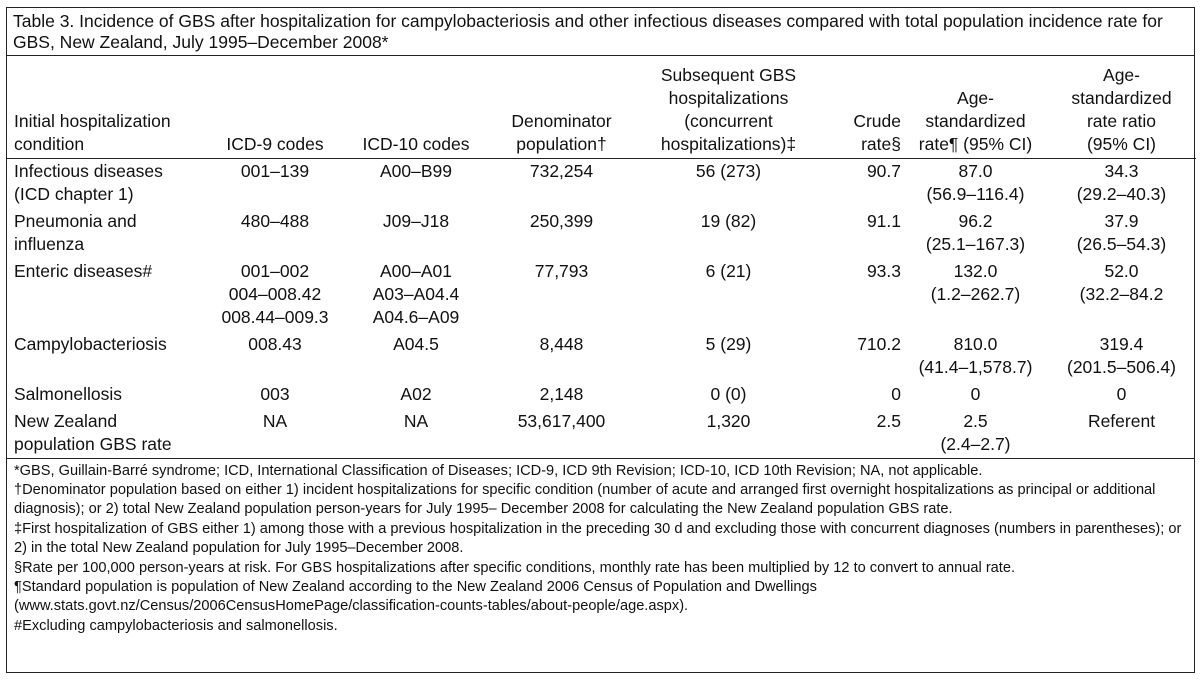 The image size is (1201, 680). Describe the element at coordinates (1121, 143) in the screenshot. I see `header-line: (95% CI)` at that location.